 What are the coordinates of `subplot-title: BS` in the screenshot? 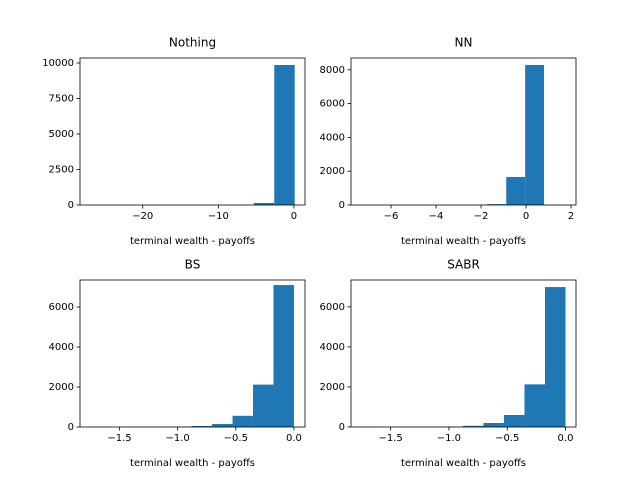 It's located at (193, 265).